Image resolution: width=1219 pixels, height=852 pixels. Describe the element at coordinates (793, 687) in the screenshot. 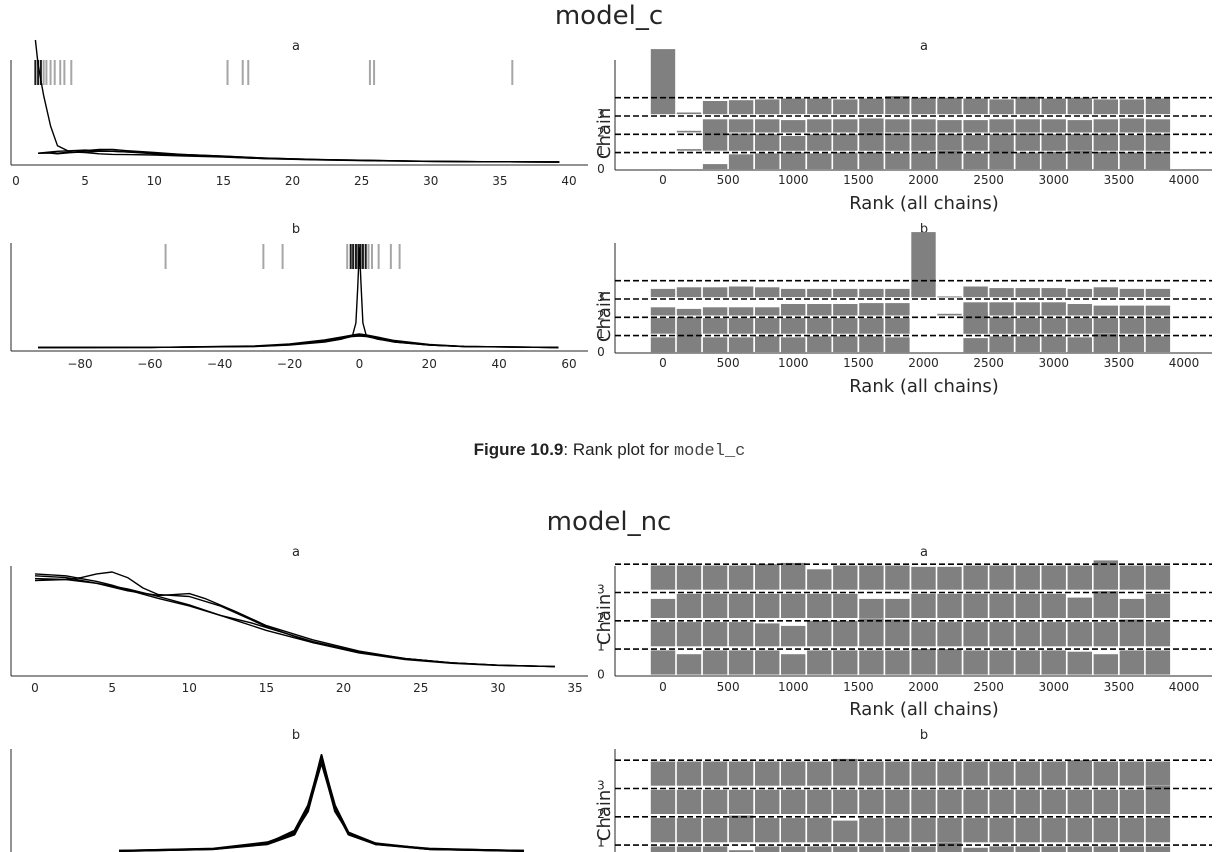

I see `x-tick-label: 1000` at that location.